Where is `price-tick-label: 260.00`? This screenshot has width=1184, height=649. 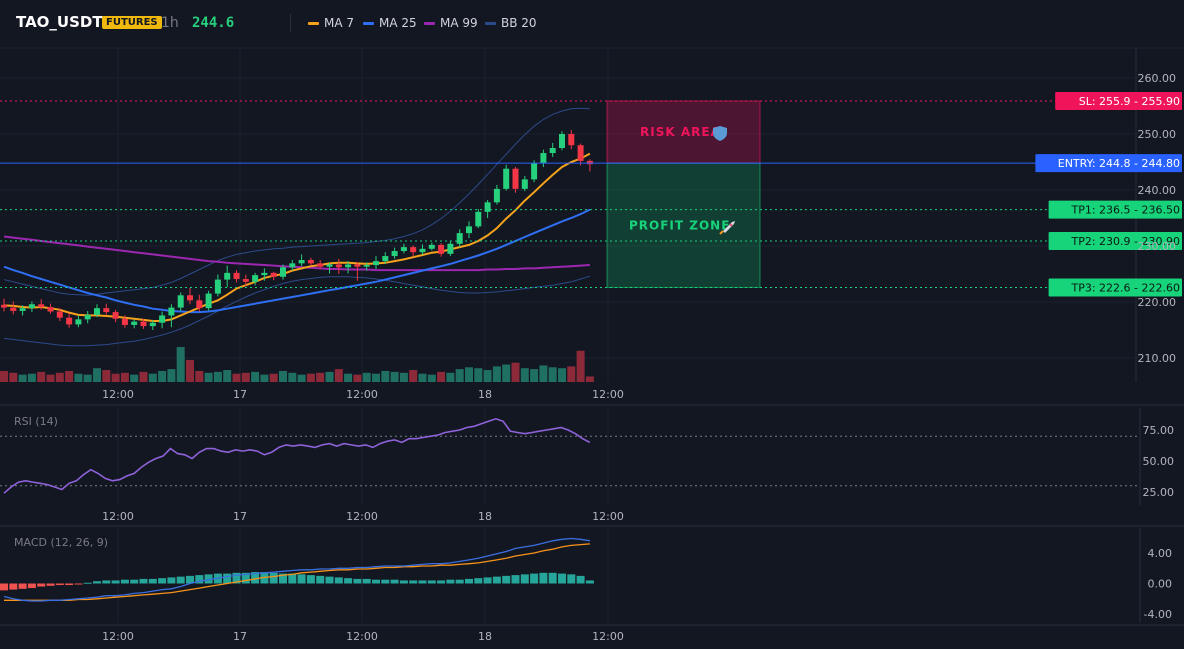 price-tick-label: 260.00 is located at coordinates (1157, 78).